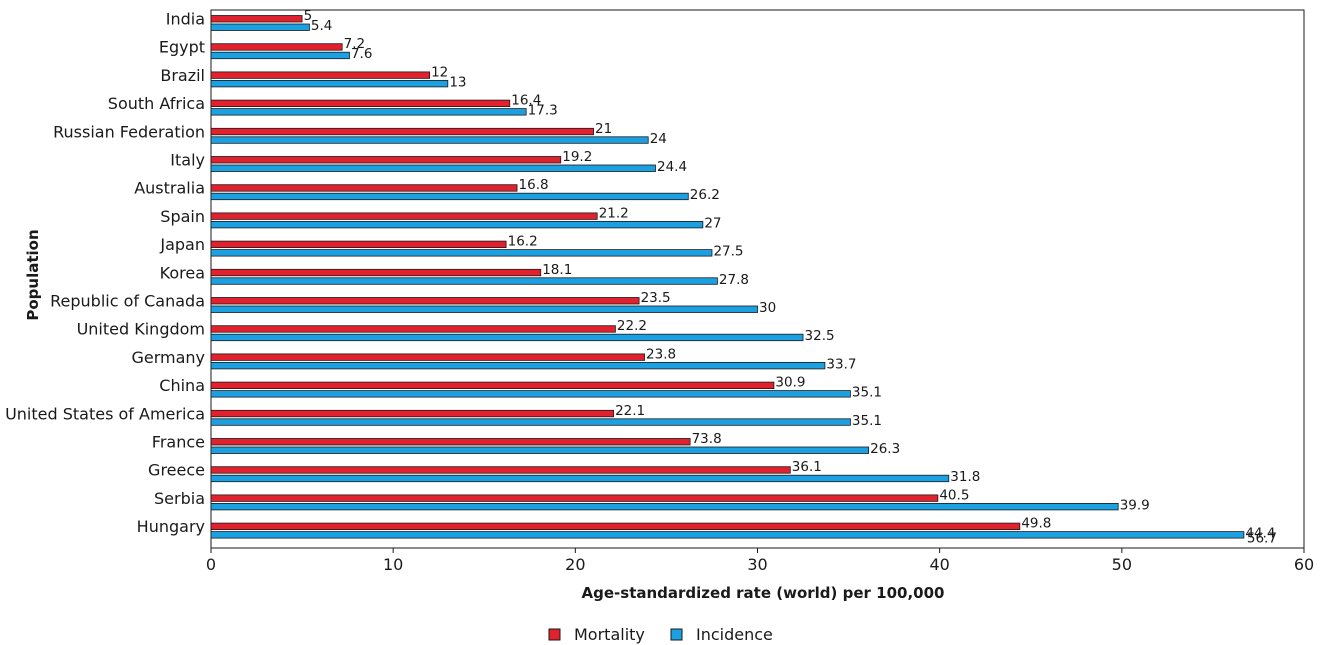  Describe the element at coordinates (182, 75) in the screenshot. I see `category-label-brazil: Brazil` at that location.